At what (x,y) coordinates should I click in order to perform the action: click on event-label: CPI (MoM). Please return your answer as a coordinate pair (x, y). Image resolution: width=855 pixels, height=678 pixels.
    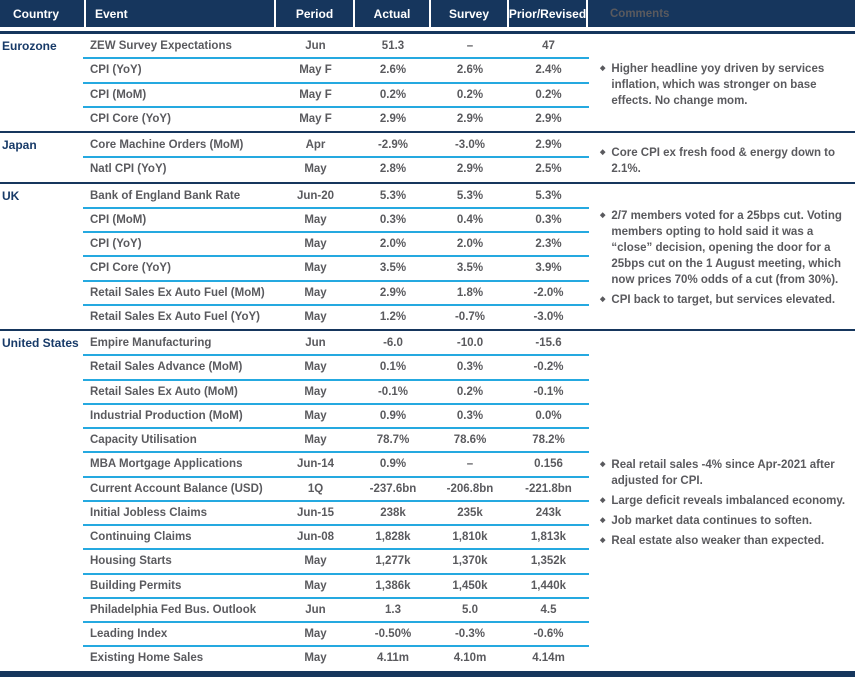
    Looking at the image, I should click on (118, 94).